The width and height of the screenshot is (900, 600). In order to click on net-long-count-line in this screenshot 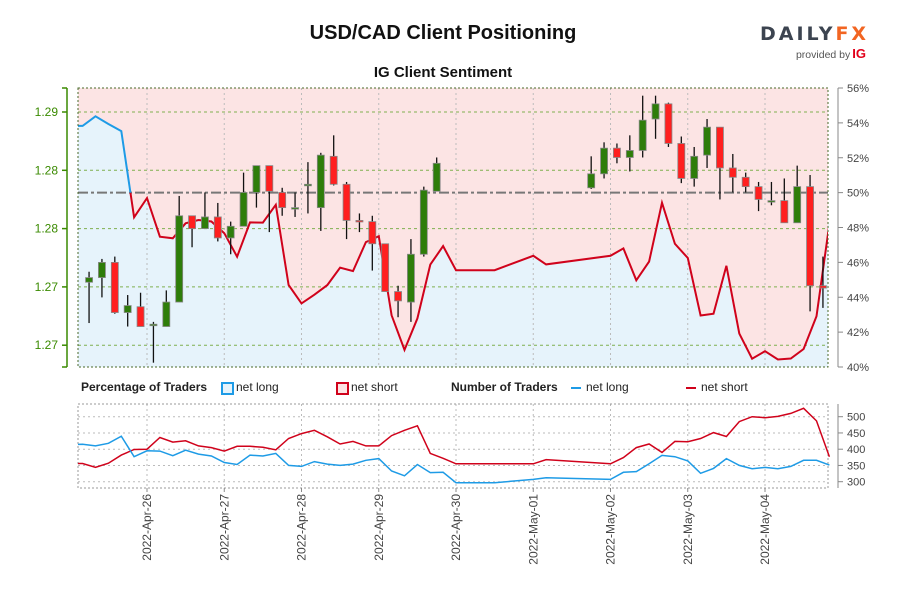, I will do `click(453, 459)`.